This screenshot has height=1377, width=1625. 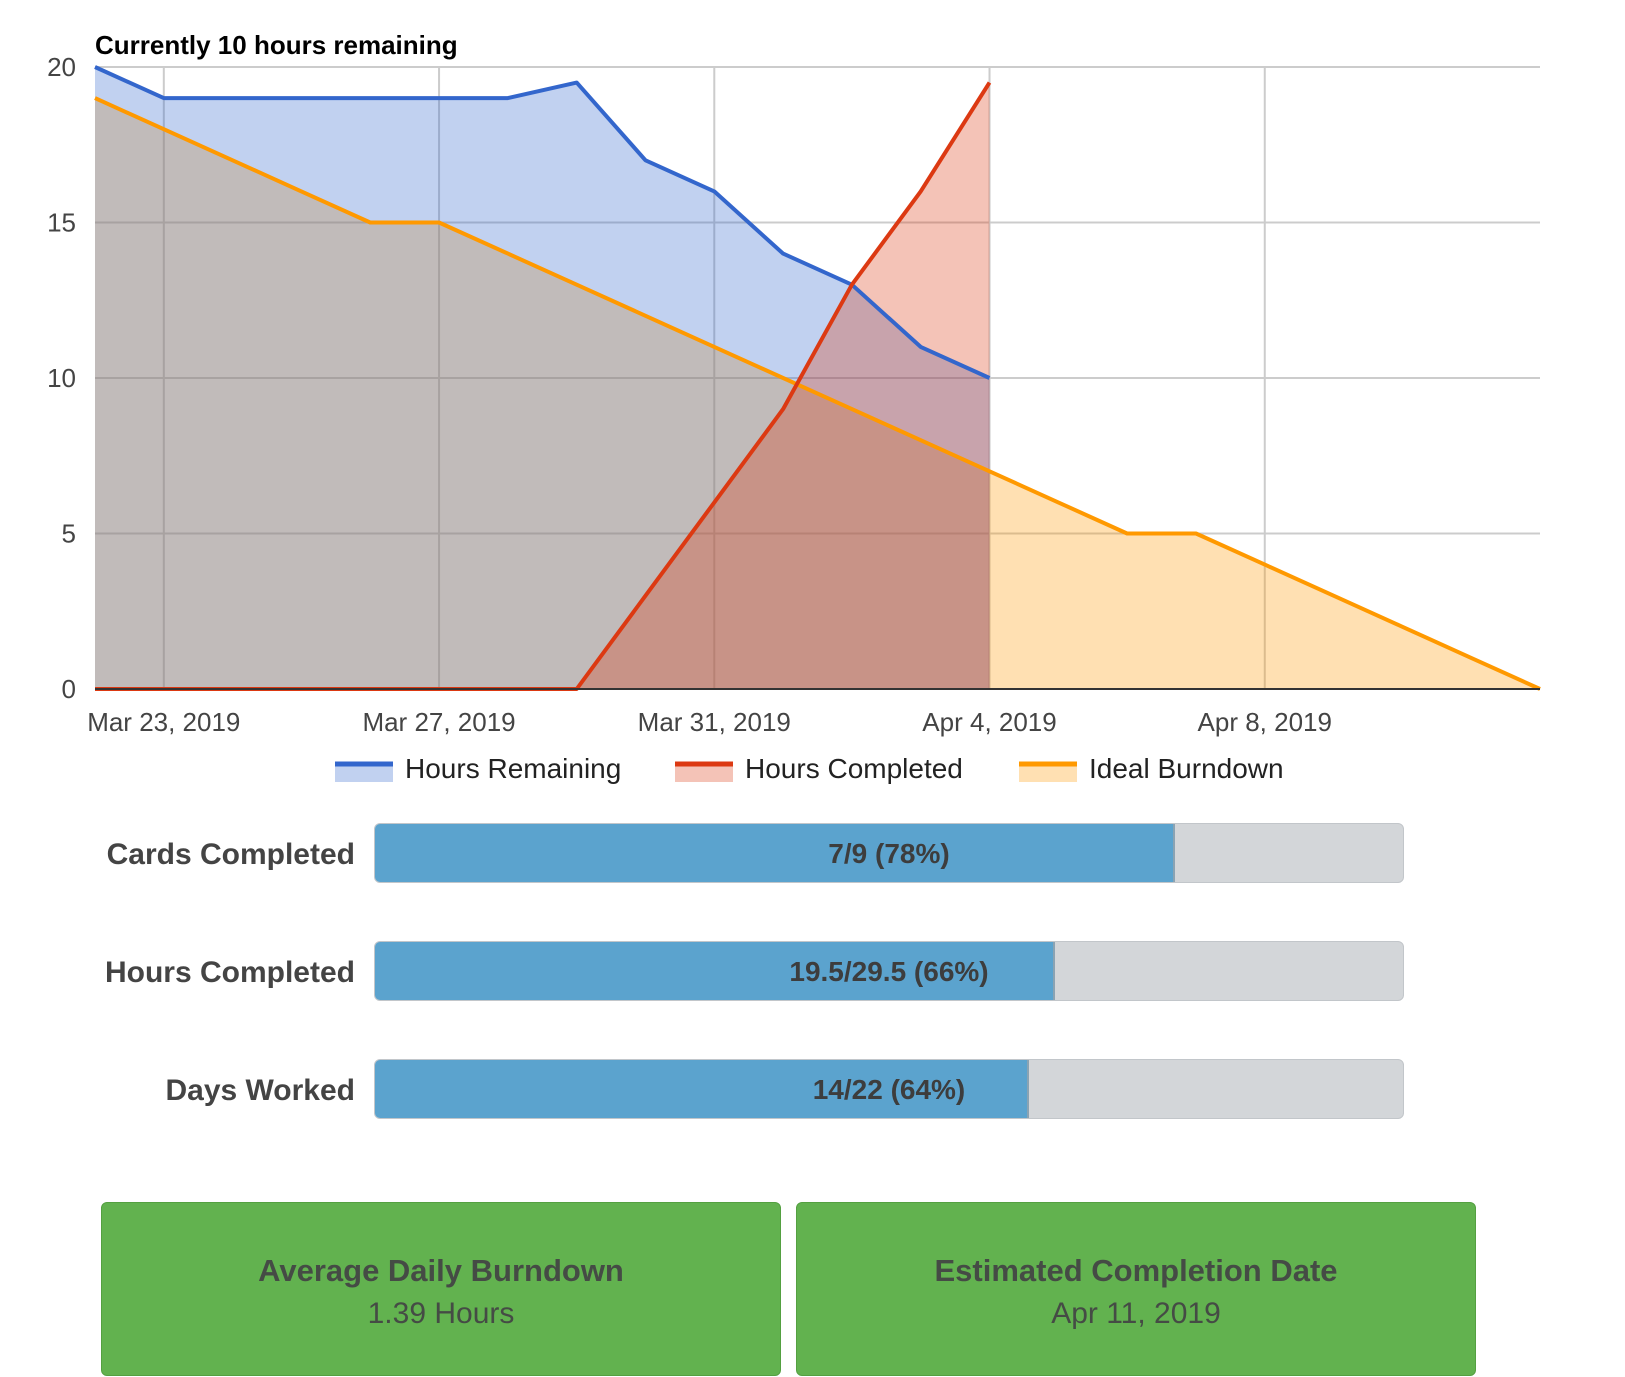 I want to click on card-title: Average Daily Burndown, so click(x=441, y=1270).